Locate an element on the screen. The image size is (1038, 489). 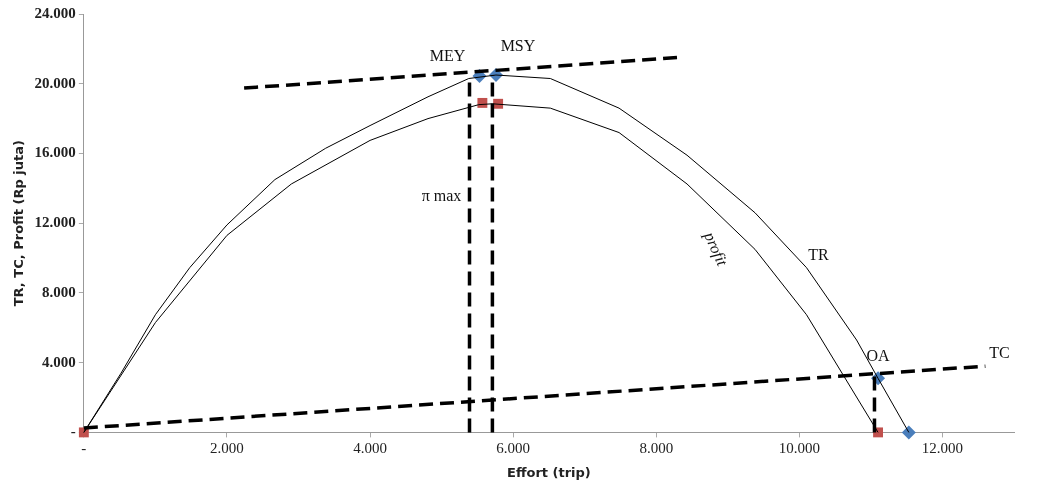
annotation: TC is located at coordinates (999, 353).